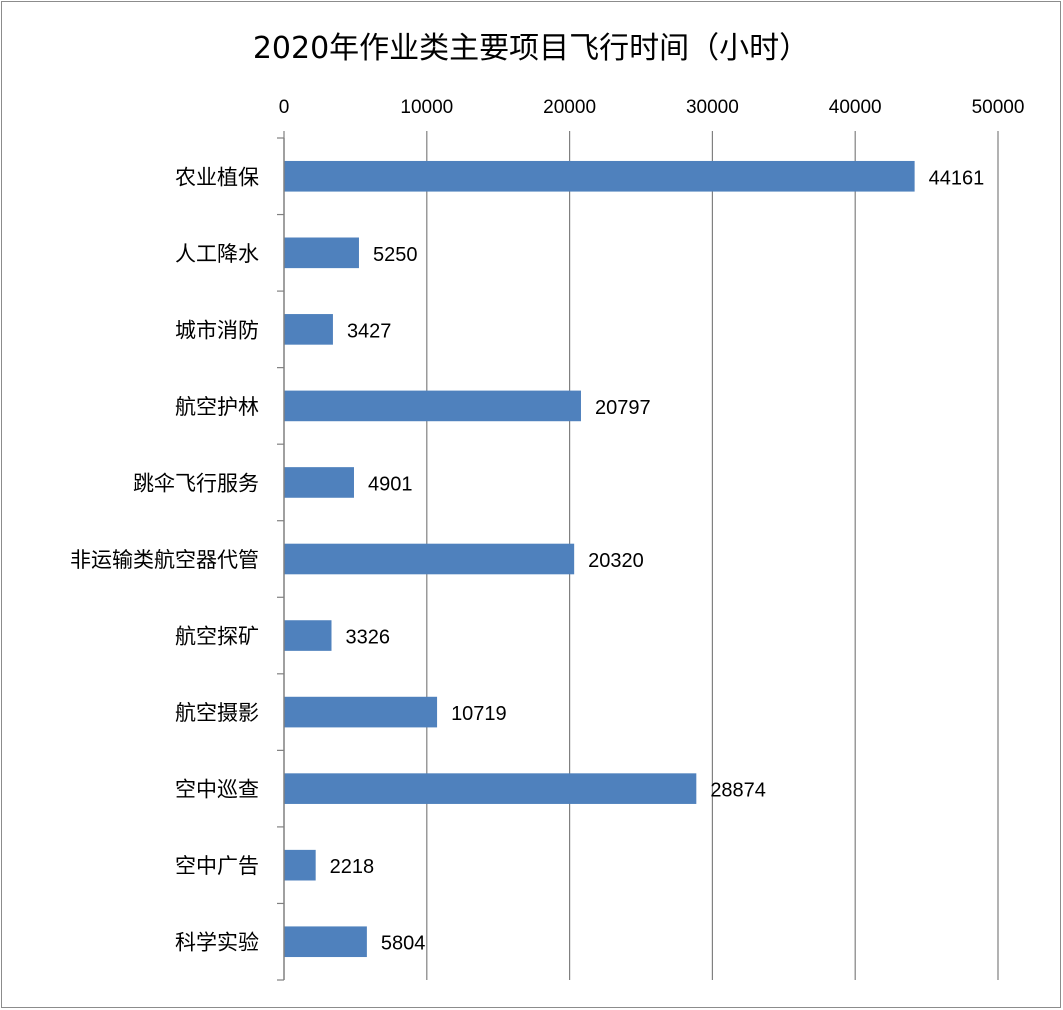 This screenshot has height=1010, width=1063. I want to click on category-label-9: 空中广告, so click(217, 866).